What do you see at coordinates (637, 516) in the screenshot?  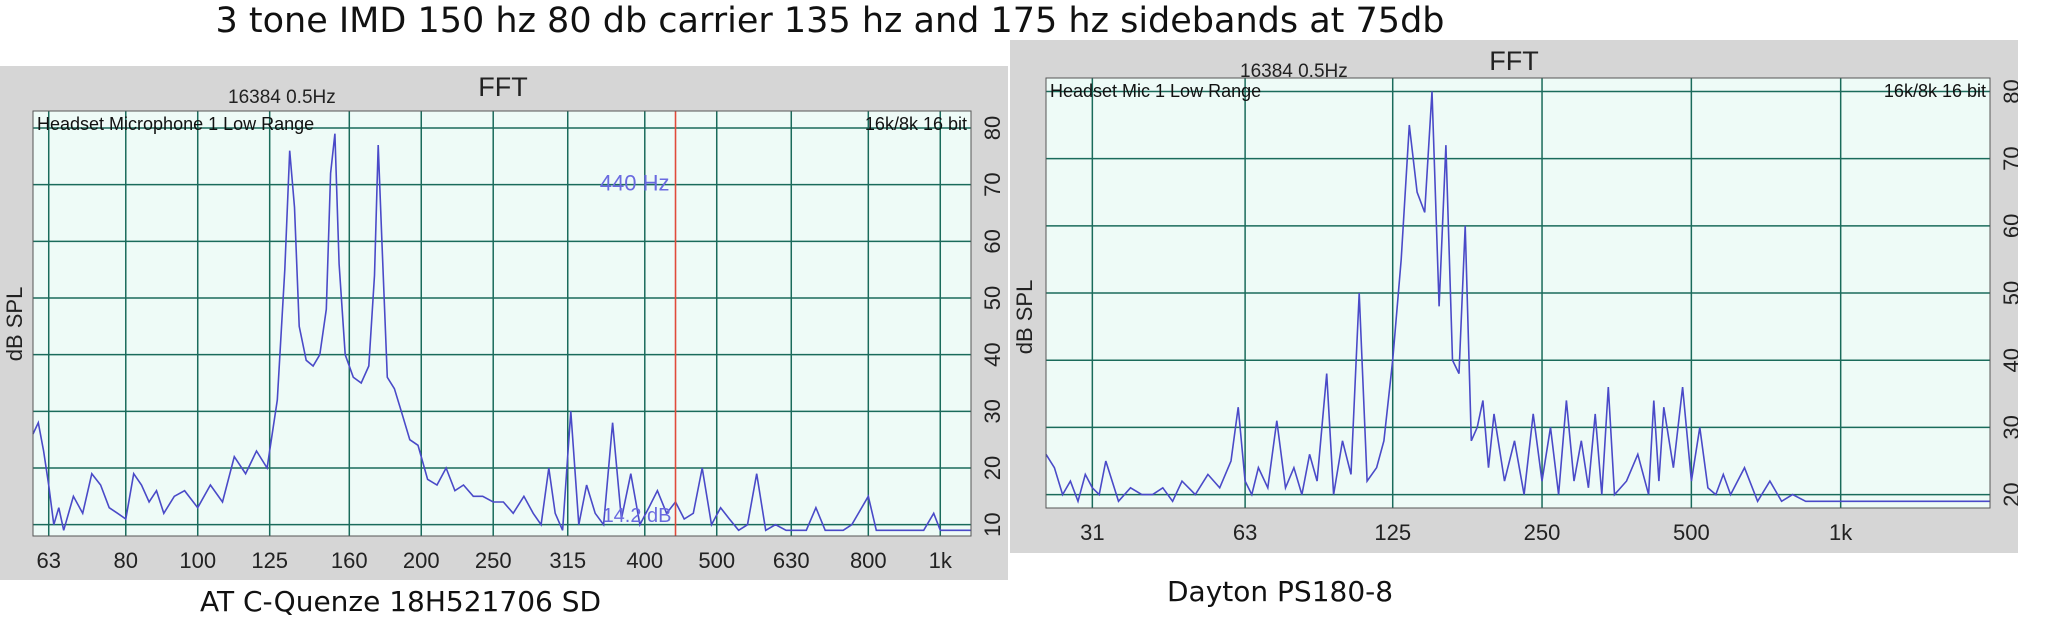 I see `cursor-level-label: 14.2 dB` at bounding box center [637, 516].